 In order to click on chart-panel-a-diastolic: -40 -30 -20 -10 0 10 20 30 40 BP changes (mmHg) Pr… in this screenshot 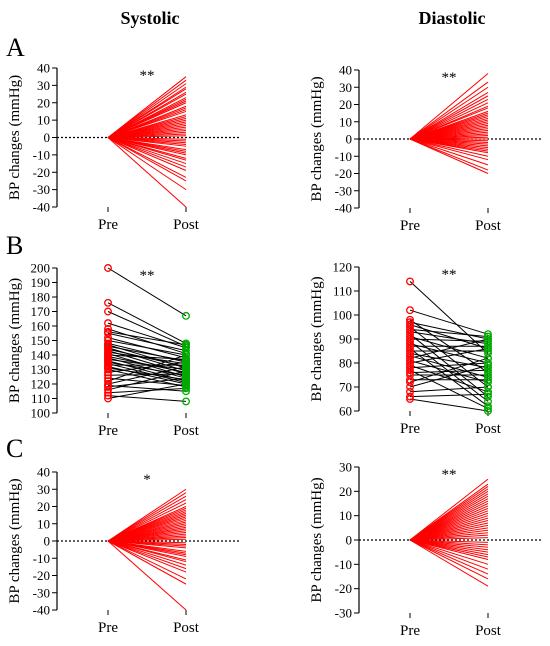, I will do `click(426, 148)`.